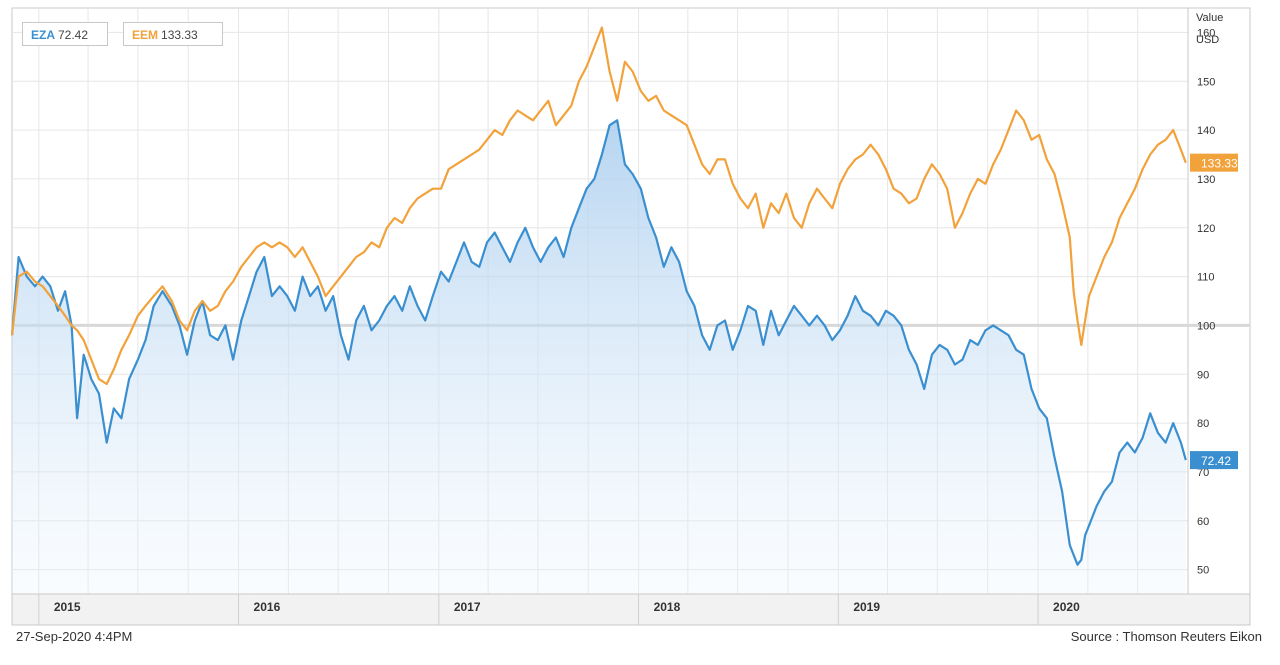 The image size is (1280, 665). I want to click on x-tick-label: 2020, so click(1066, 607).